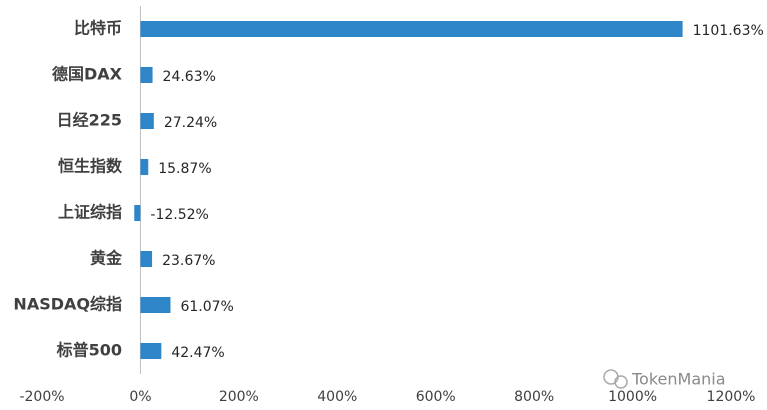 Image resolution: width=767 pixels, height=410 pixels. Describe the element at coordinates (140, 397) in the screenshot. I see `x-tick-label: 0%` at that location.